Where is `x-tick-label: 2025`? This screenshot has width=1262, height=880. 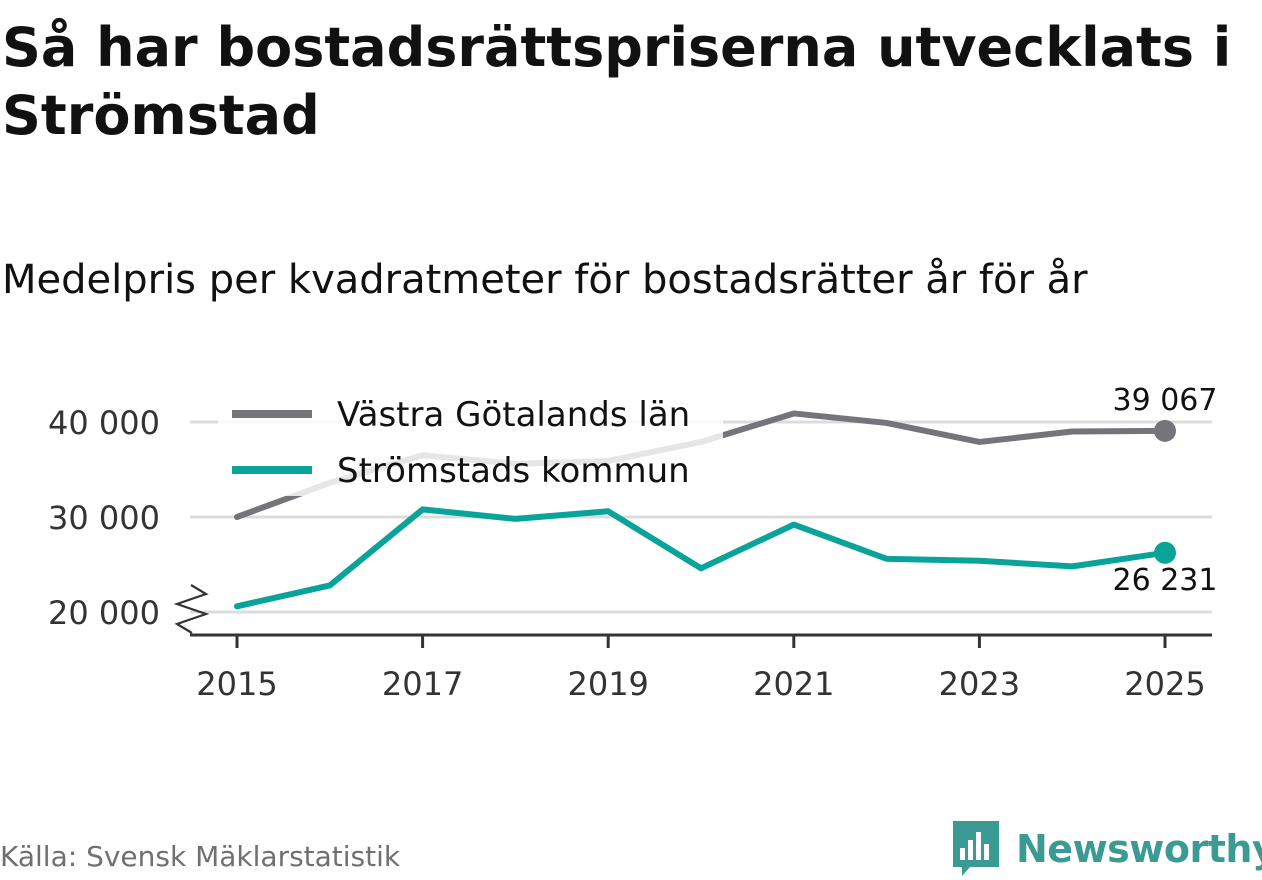 x-tick-label: 2025 is located at coordinates (1164, 684).